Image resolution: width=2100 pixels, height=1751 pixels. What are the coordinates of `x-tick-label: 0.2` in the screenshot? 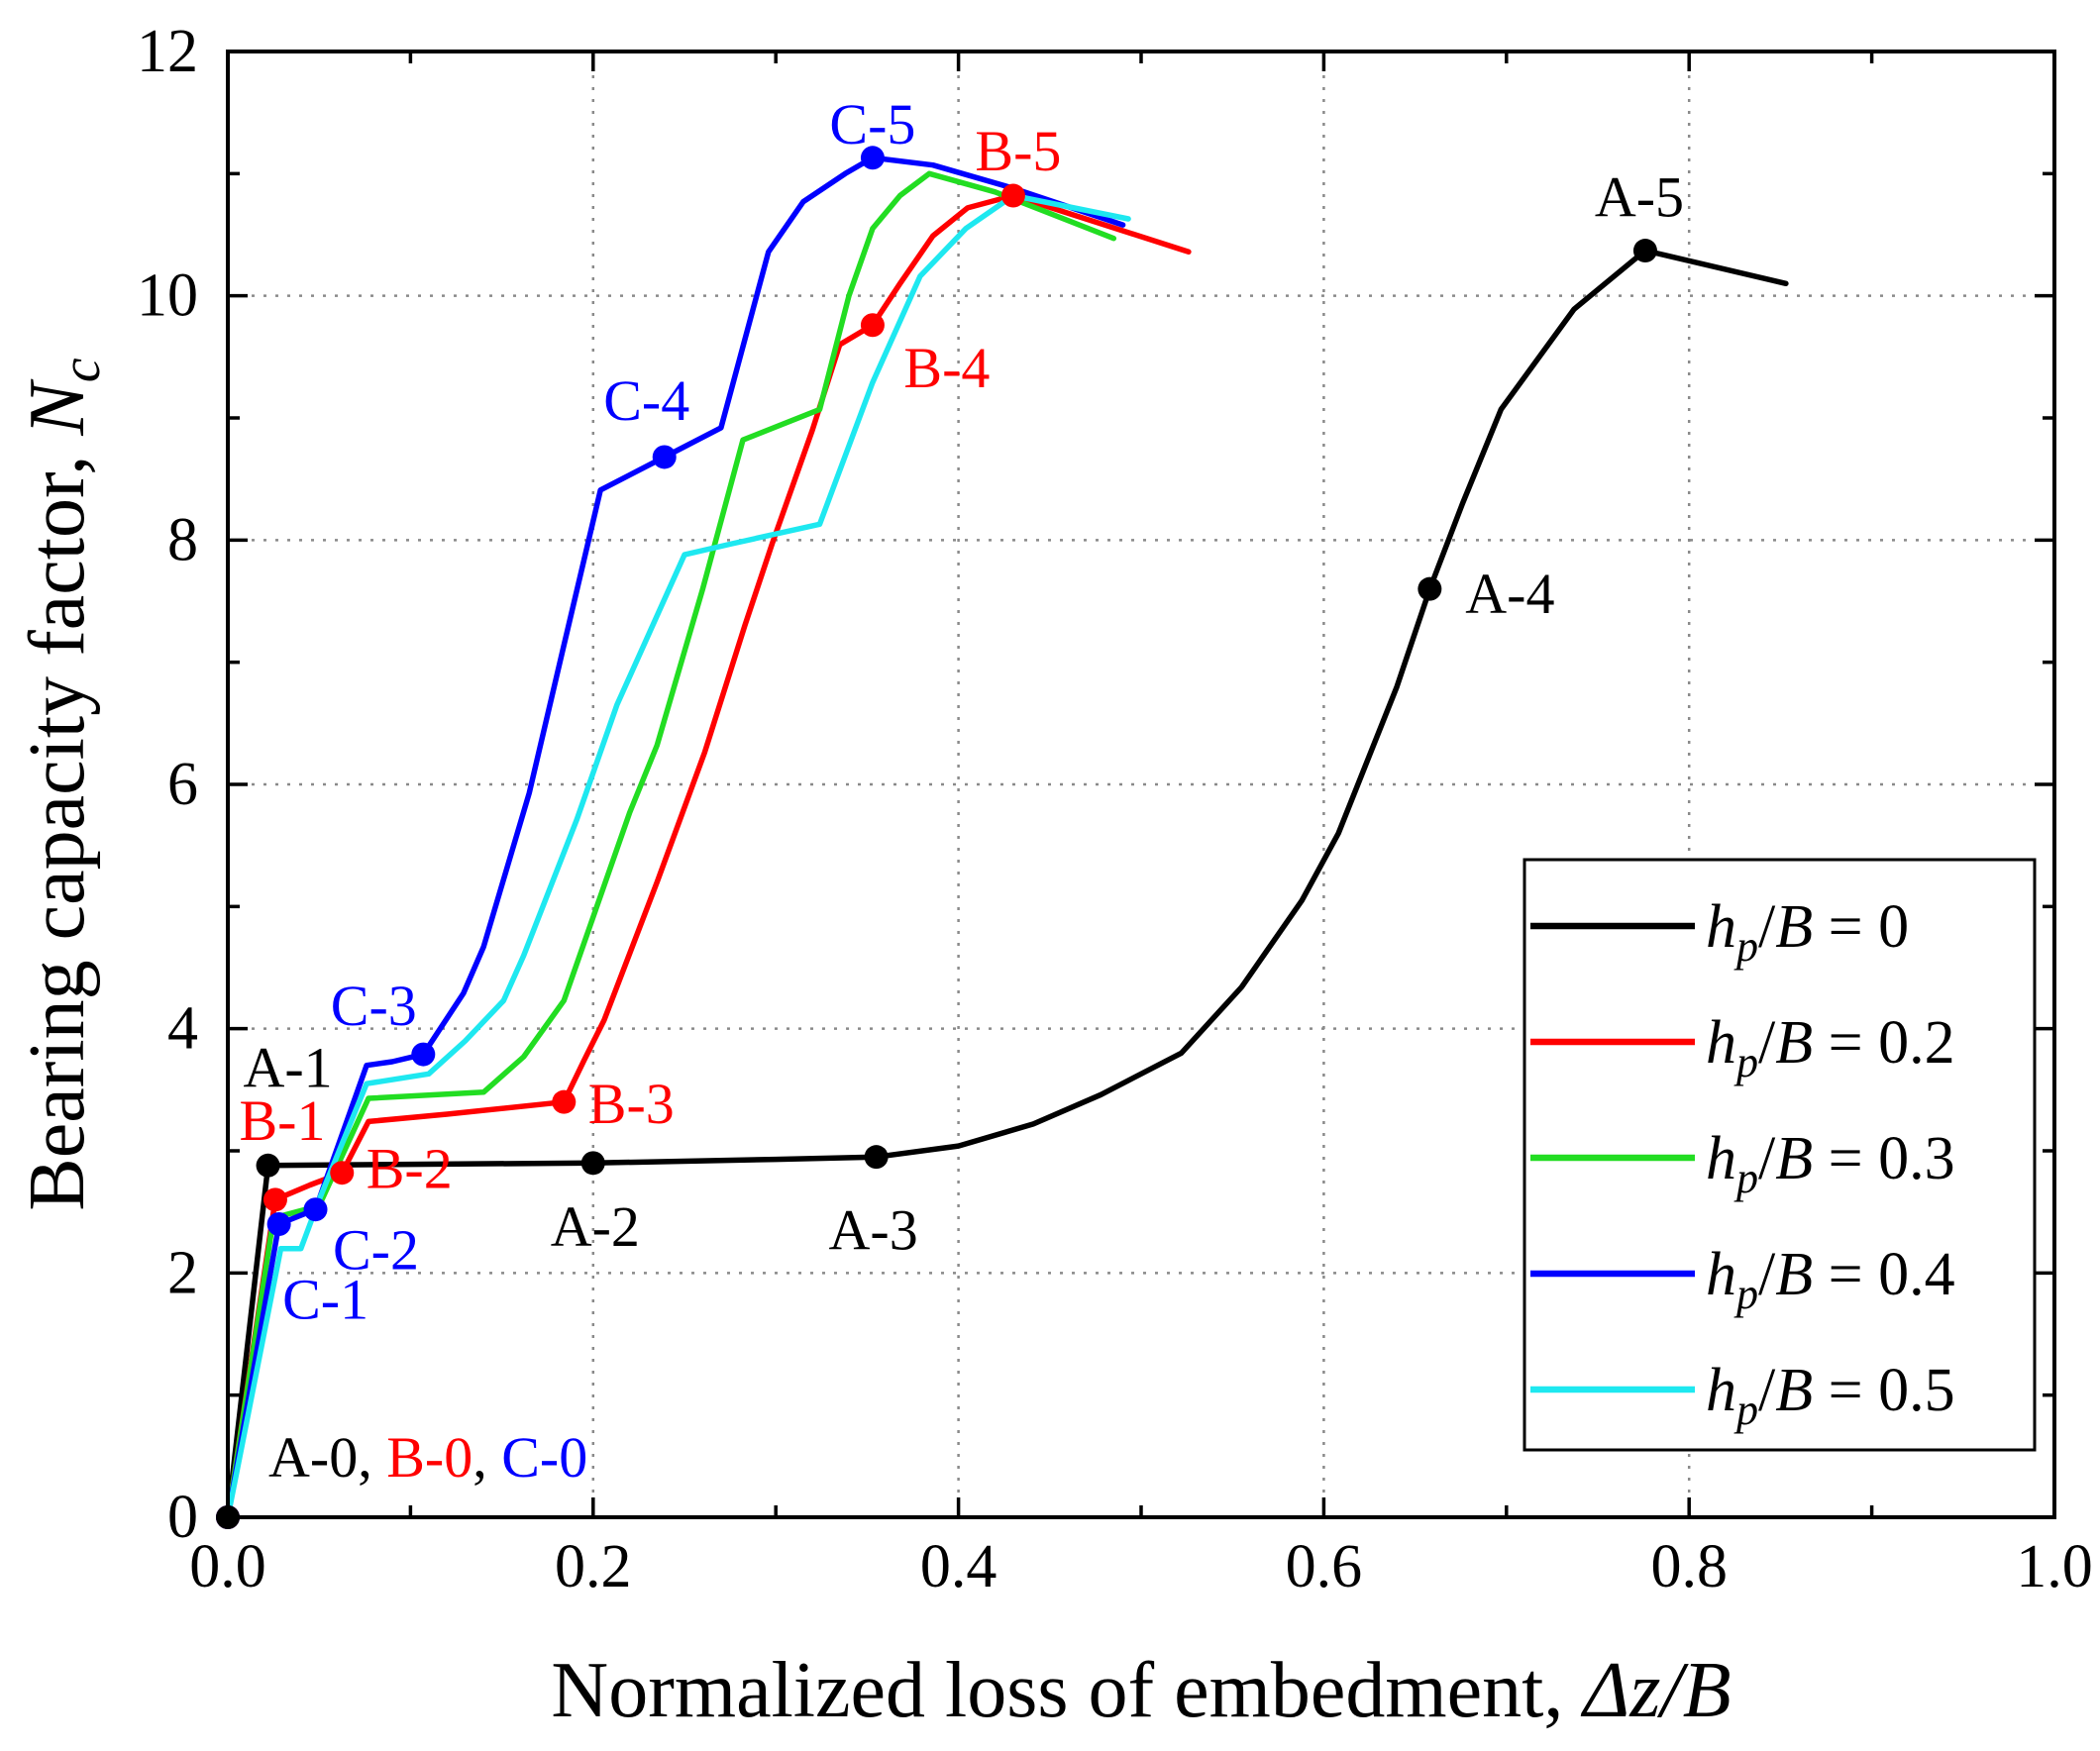 It's located at (593, 1566).